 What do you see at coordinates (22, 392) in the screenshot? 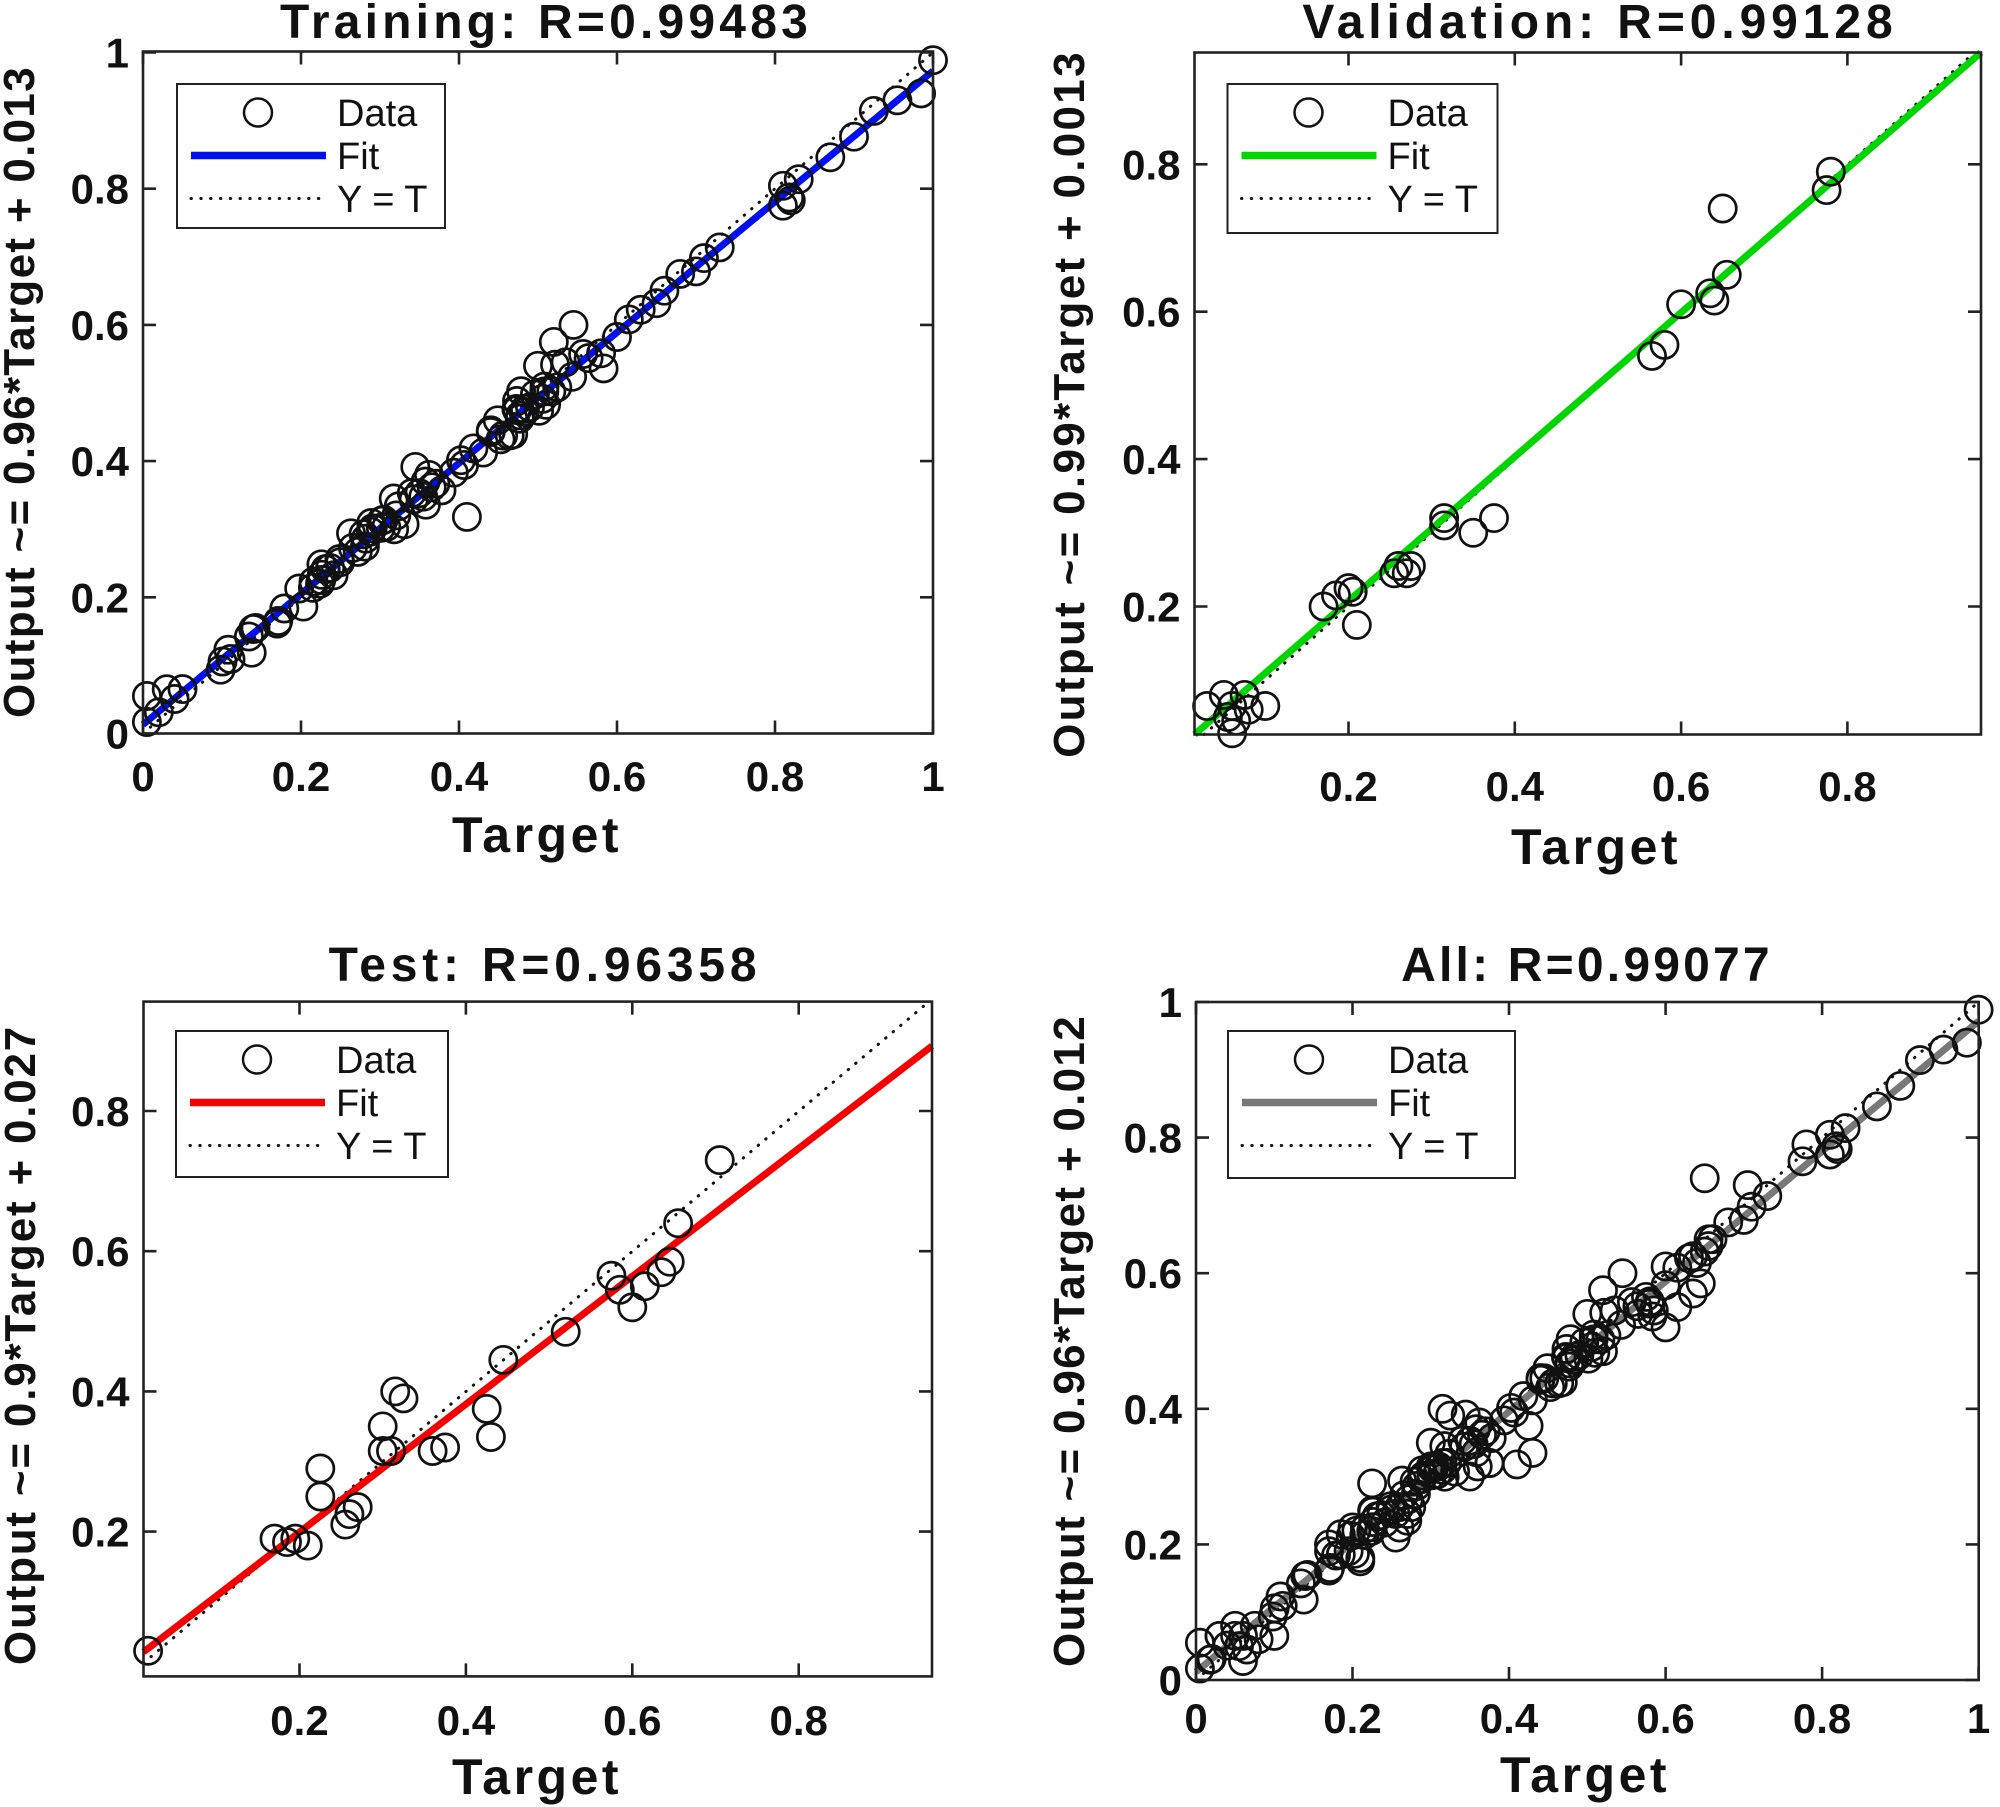
I see `svg-text: Output ~= 0.96*Target + 0.013` at bounding box center [22, 392].